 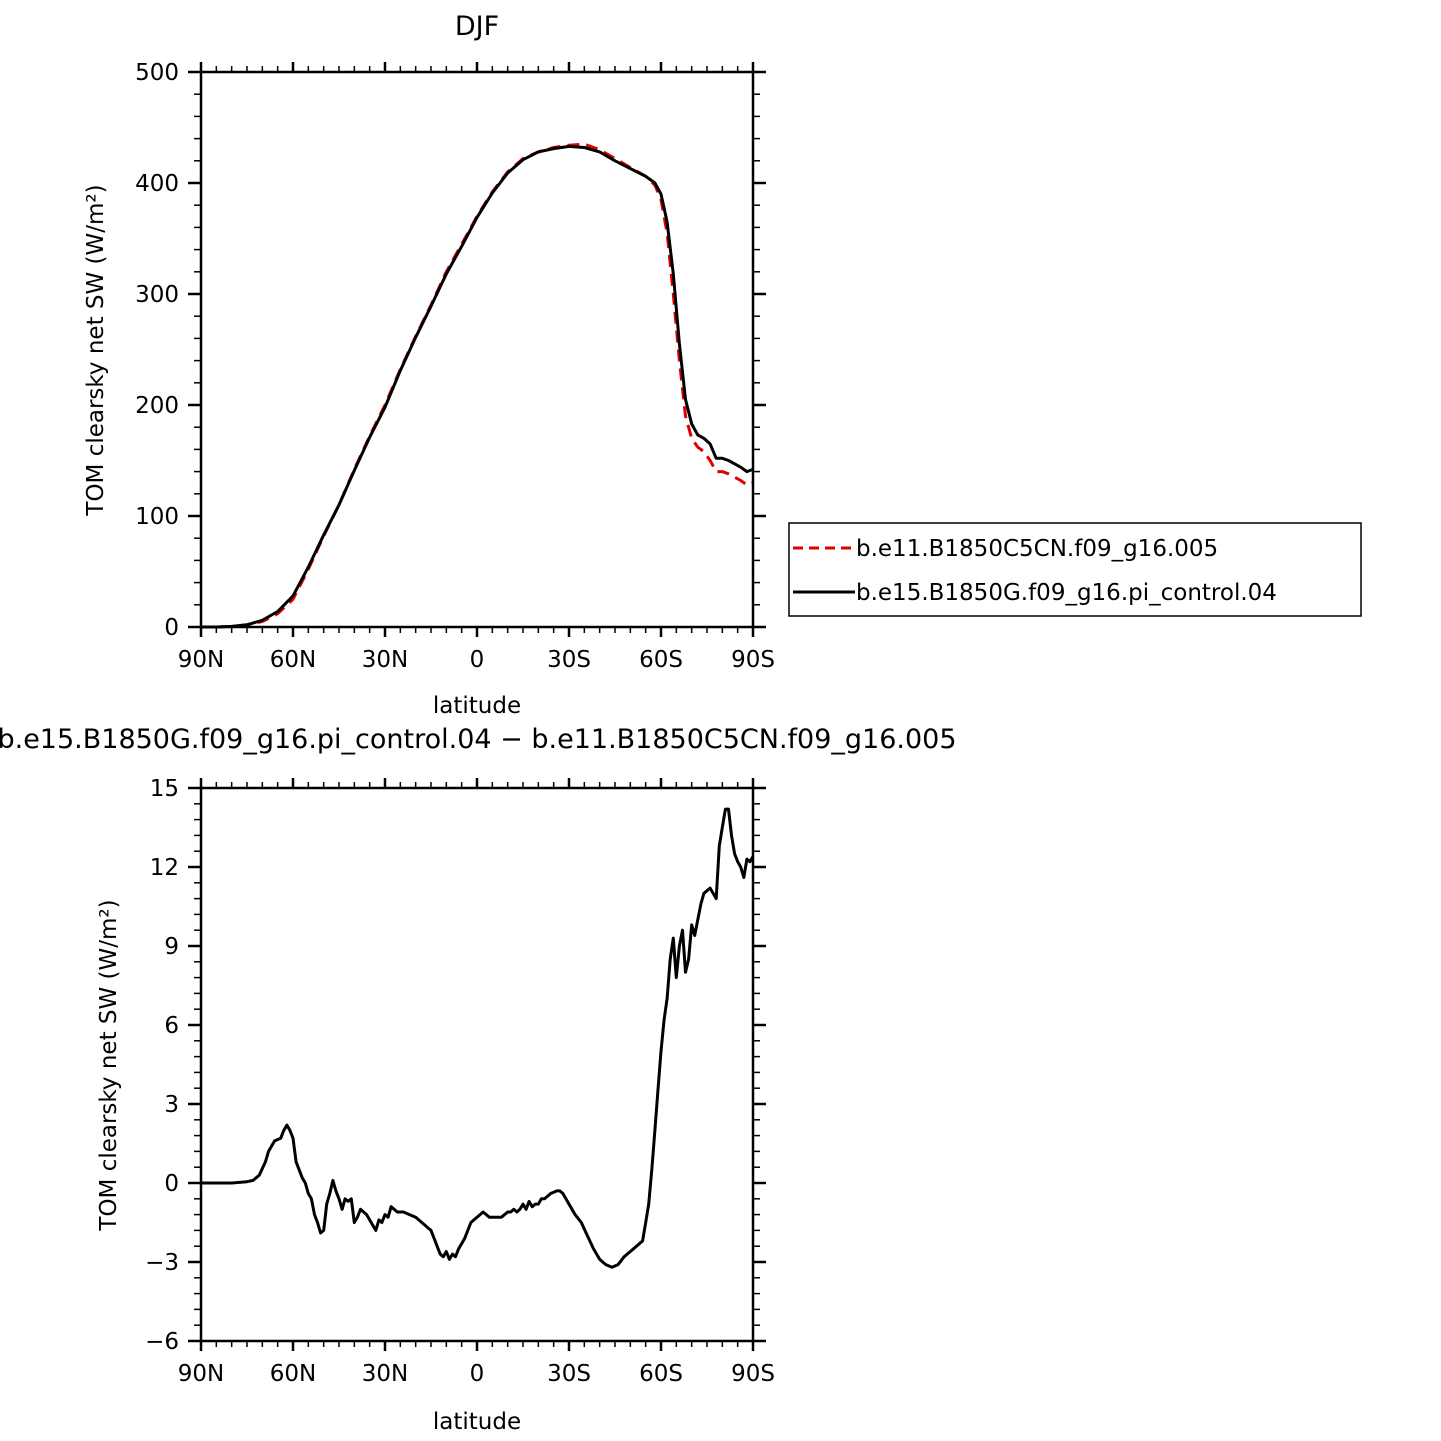 I want to click on bottom-plot-area, so click(x=478, y=1038).